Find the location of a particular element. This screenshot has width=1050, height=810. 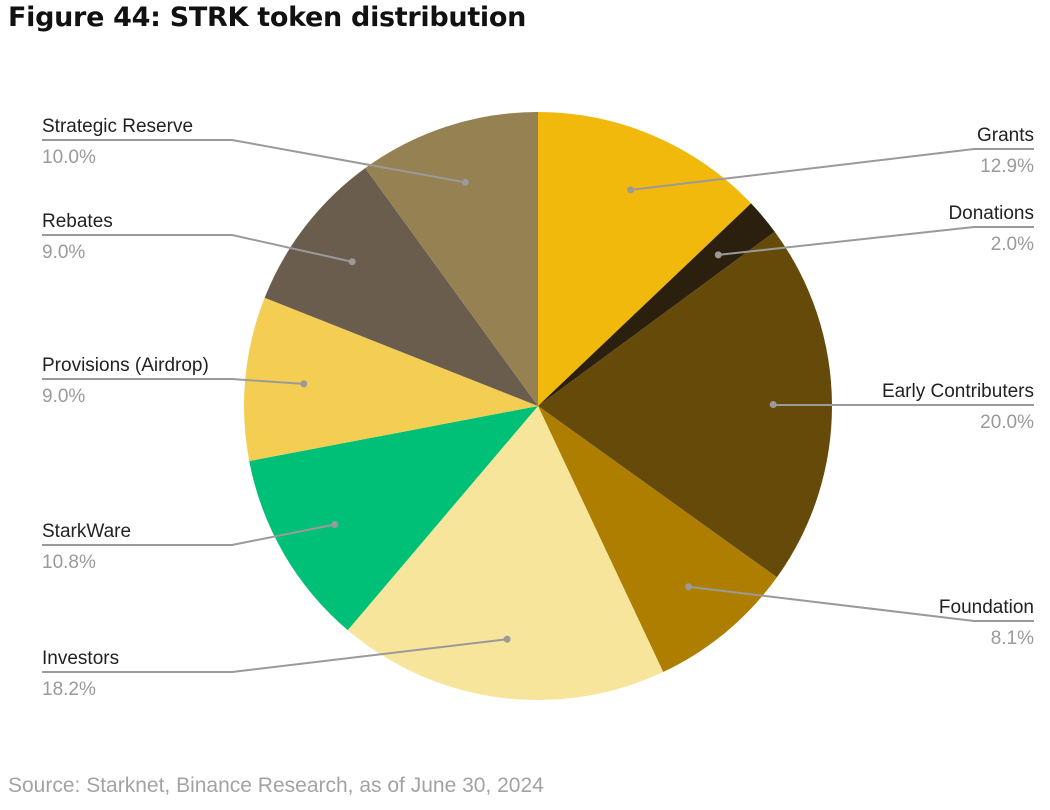

pie-slice-rebates is located at coordinates (401, 287).